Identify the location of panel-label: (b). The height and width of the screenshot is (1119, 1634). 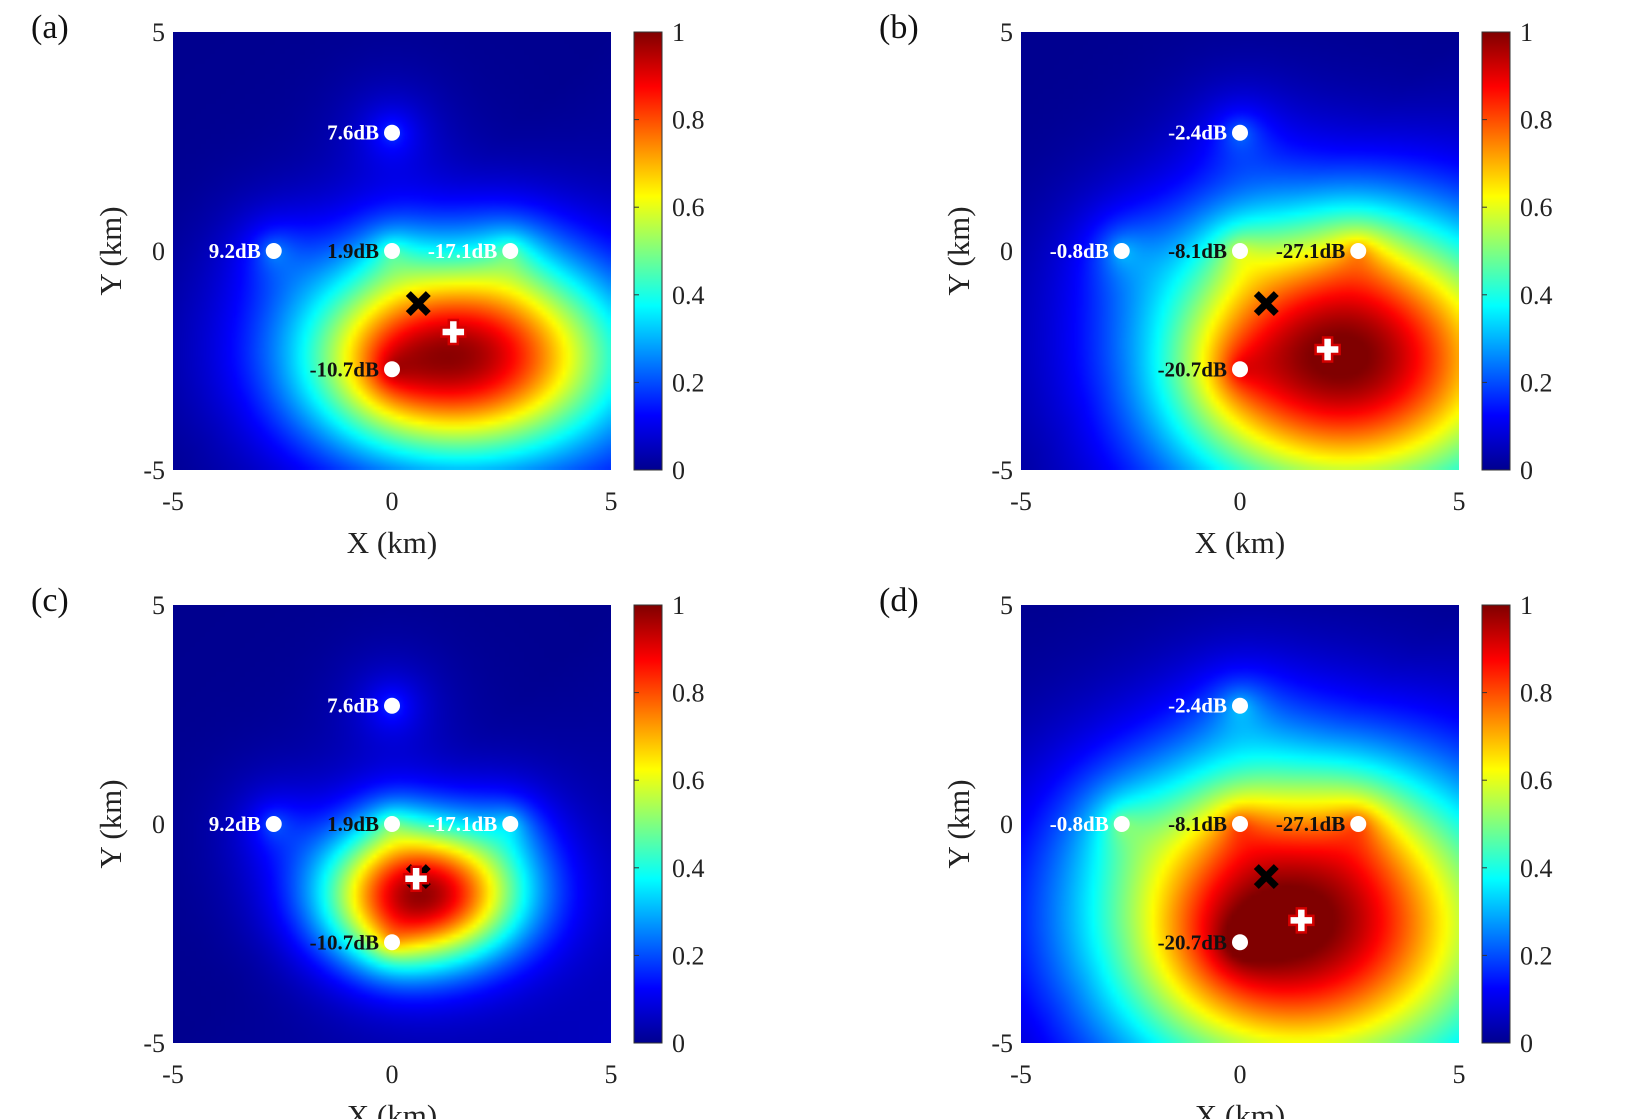
(899, 27).